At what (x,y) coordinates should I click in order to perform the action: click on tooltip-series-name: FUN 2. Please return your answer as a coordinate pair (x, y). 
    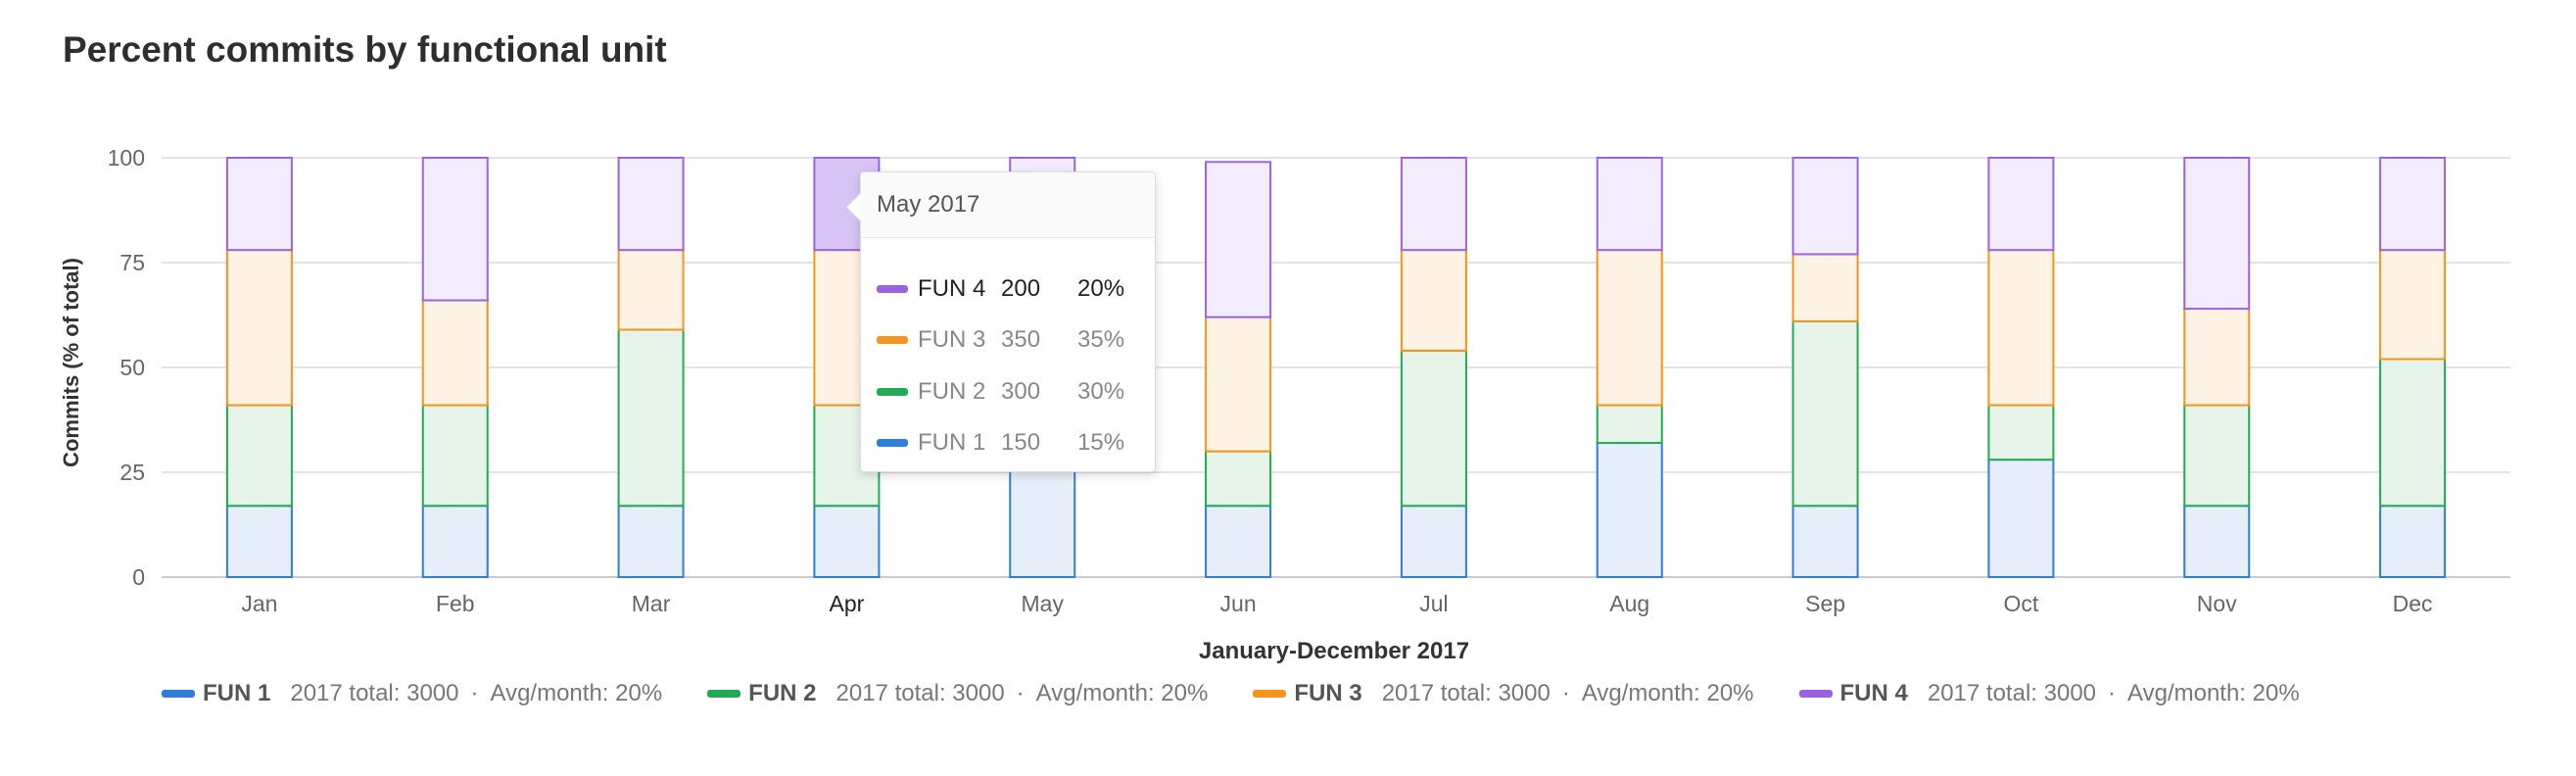
    Looking at the image, I should click on (952, 391).